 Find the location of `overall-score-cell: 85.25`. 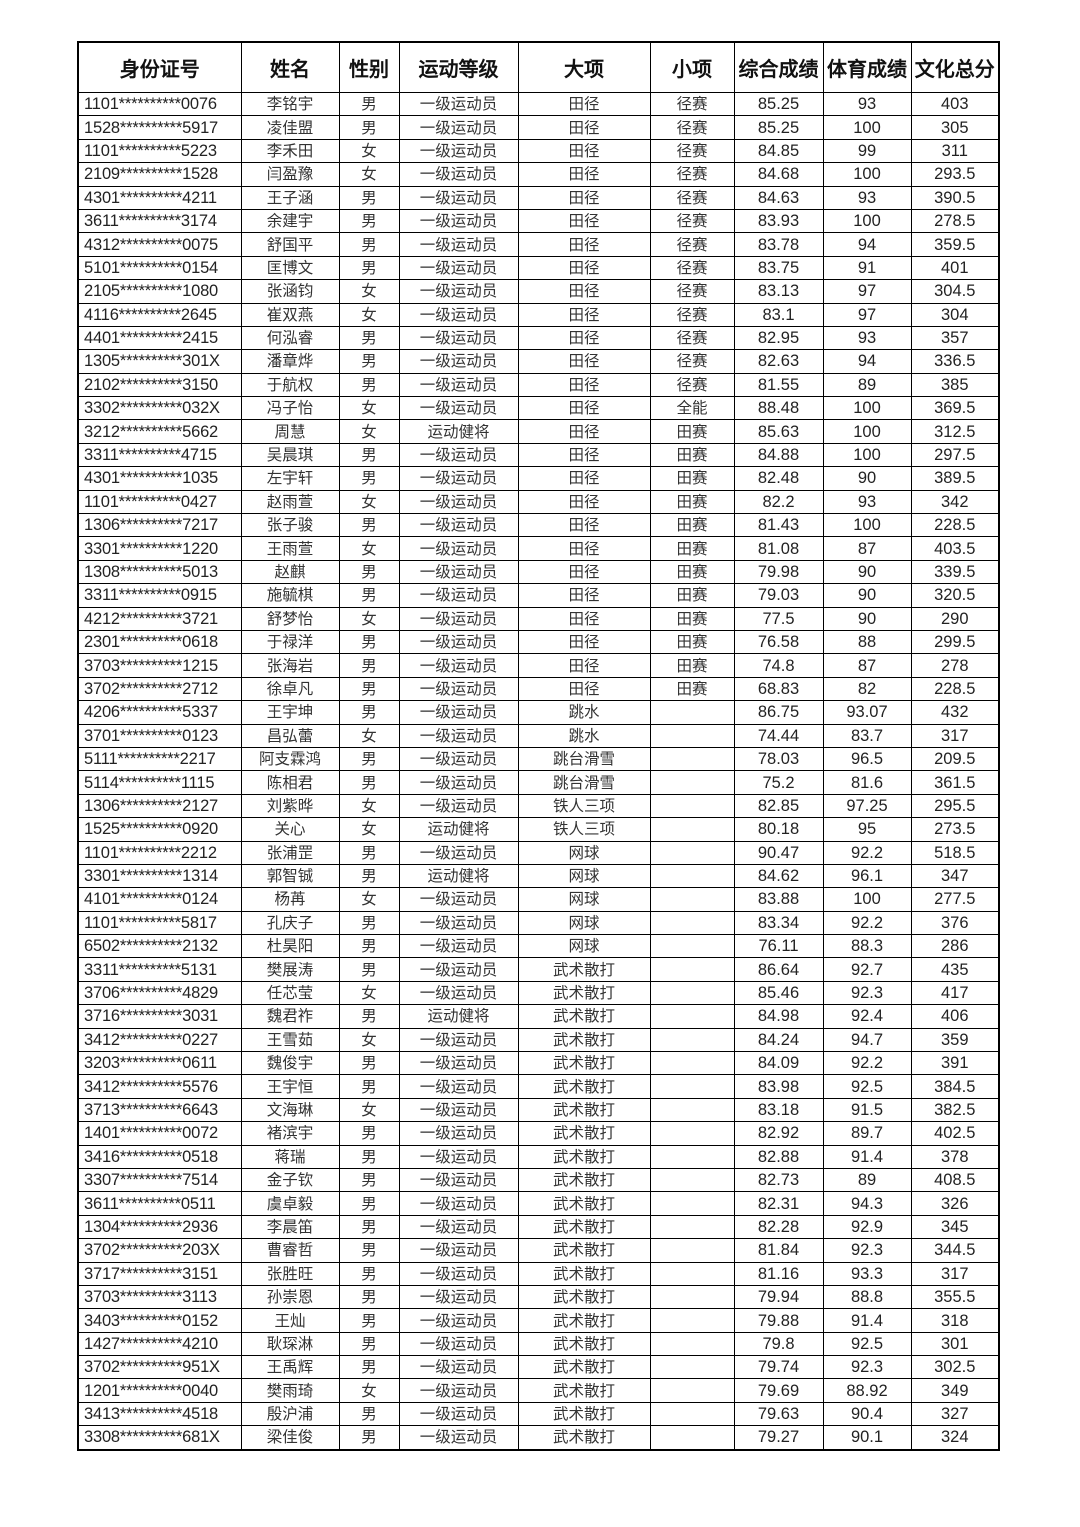

overall-score-cell: 85.25 is located at coordinates (778, 127).